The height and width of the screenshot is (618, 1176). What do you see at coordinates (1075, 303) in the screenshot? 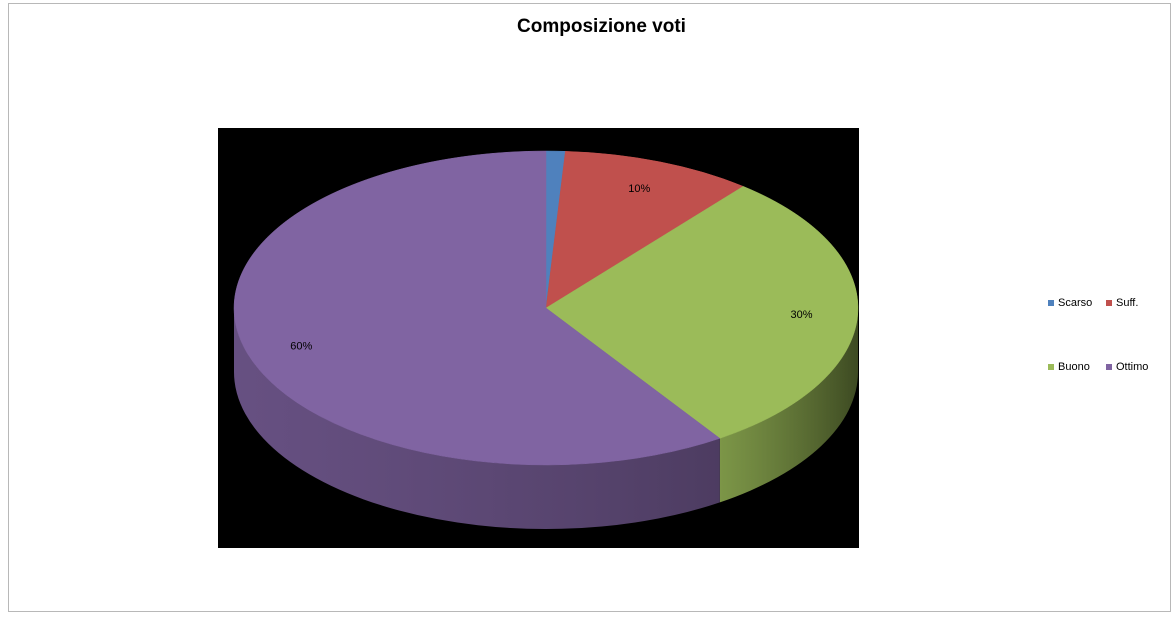
I see `legend-label: Scarso` at bounding box center [1075, 303].